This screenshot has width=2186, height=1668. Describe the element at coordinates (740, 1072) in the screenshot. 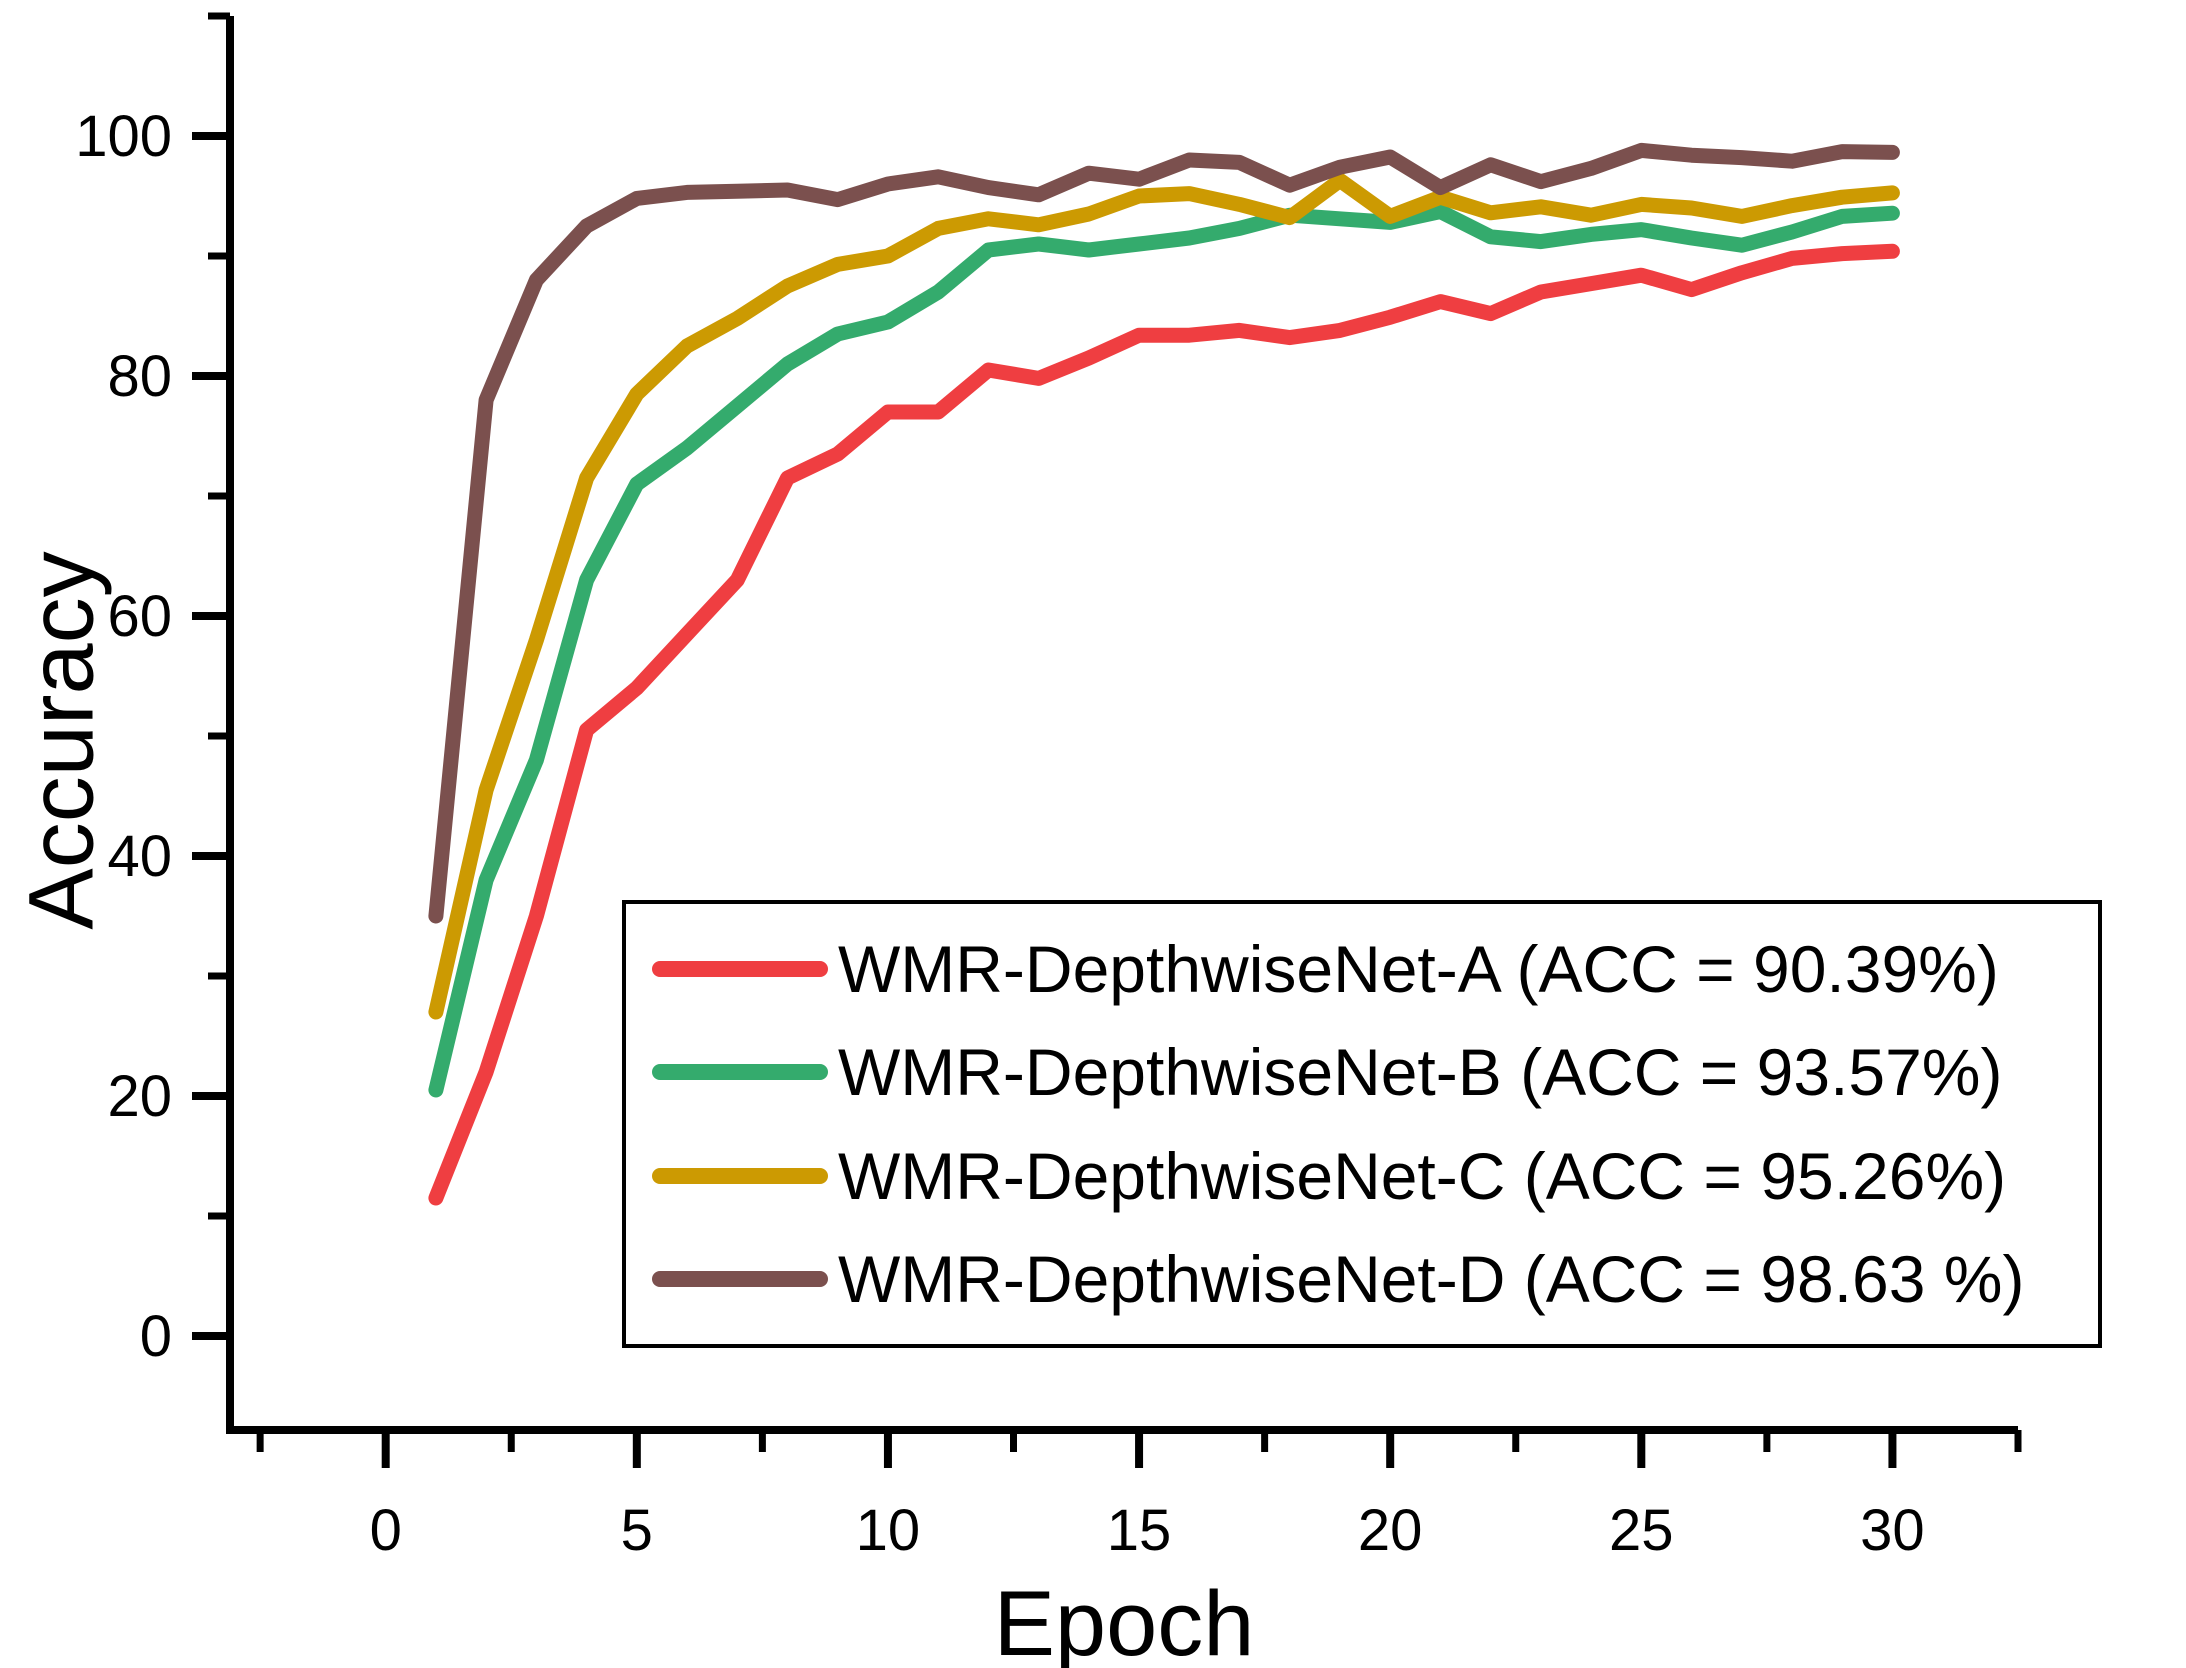

I see `legend-swatch-b` at that location.